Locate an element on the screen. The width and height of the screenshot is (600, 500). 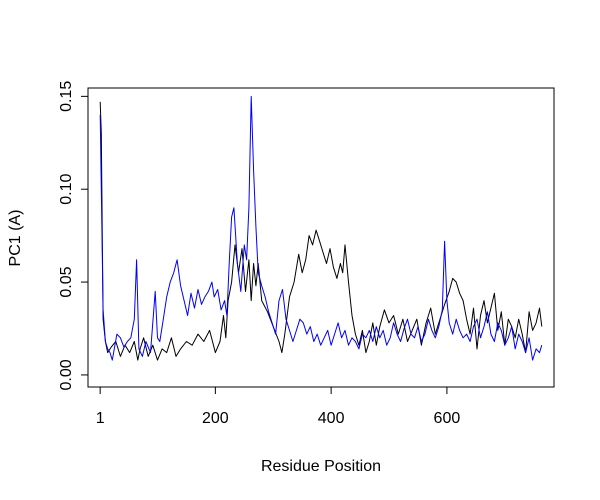
x-tick-label: 400 is located at coordinates (331, 418).